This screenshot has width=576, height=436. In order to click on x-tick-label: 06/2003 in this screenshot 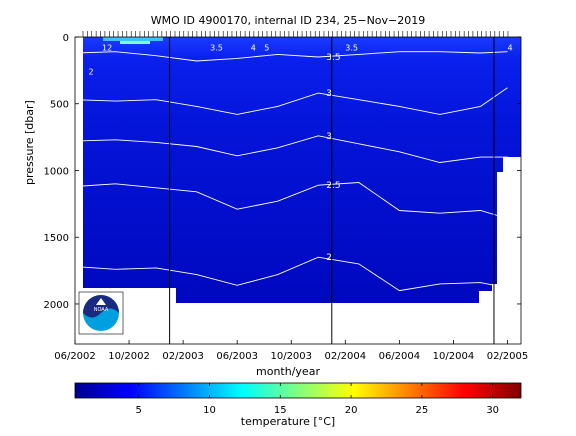, I will do `click(237, 356)`.